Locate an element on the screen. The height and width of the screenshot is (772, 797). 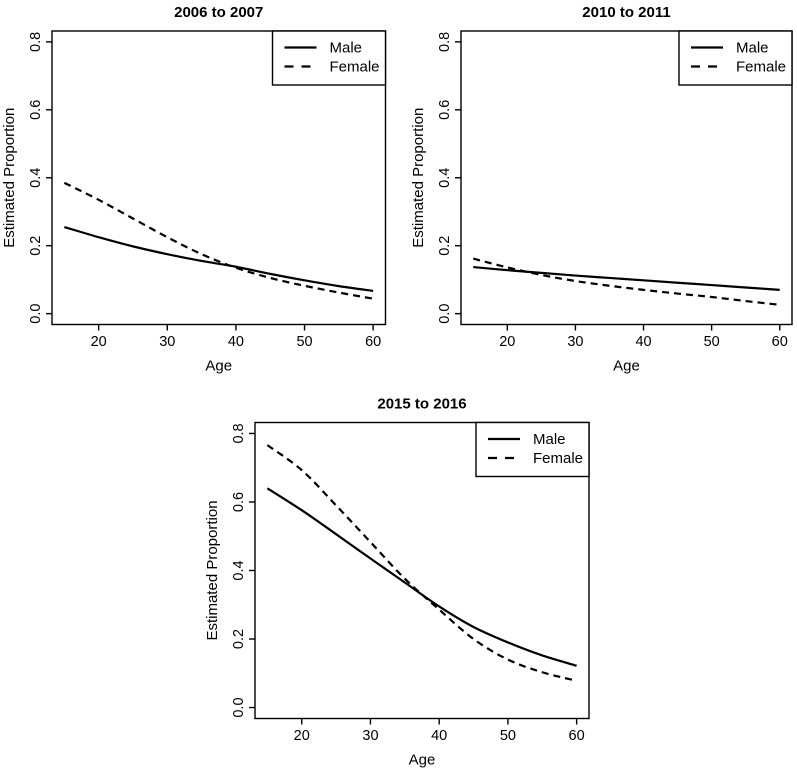
plot-title: 2015 to 2016 is located at coordinates (421, 404).